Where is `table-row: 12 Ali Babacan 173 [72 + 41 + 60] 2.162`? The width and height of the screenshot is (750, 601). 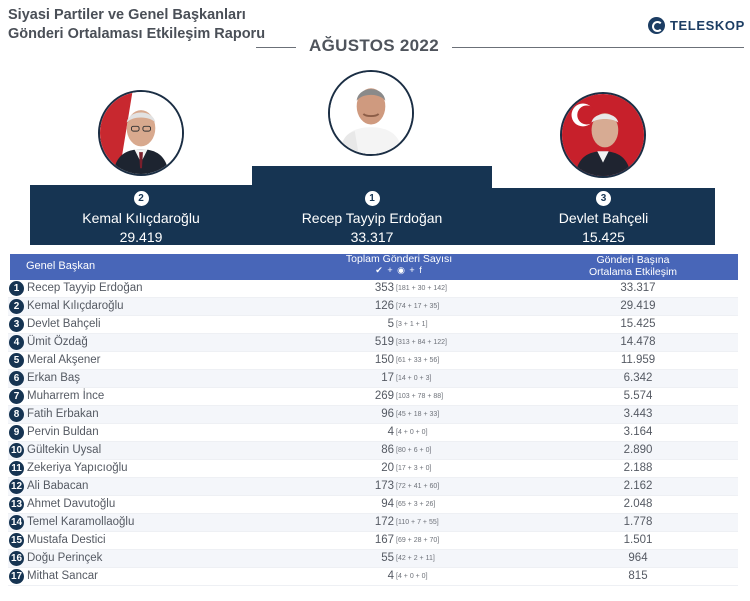 table-row: 12 Ali Babacan 173 [72 + 41 + 60] 2.162 is located at coordinates (373, 487).